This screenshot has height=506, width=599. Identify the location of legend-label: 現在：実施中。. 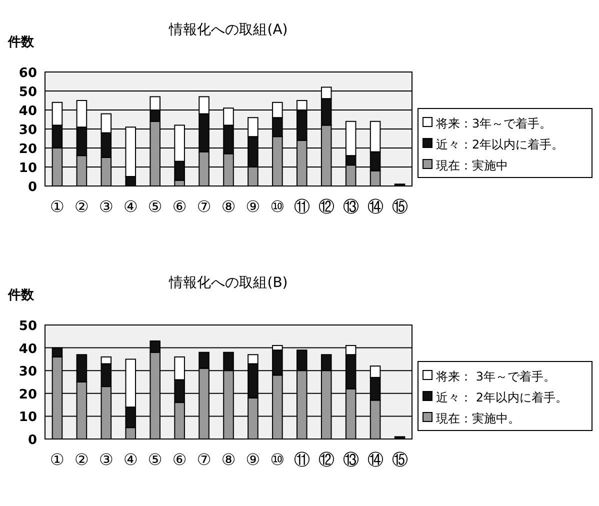
(478, 419).